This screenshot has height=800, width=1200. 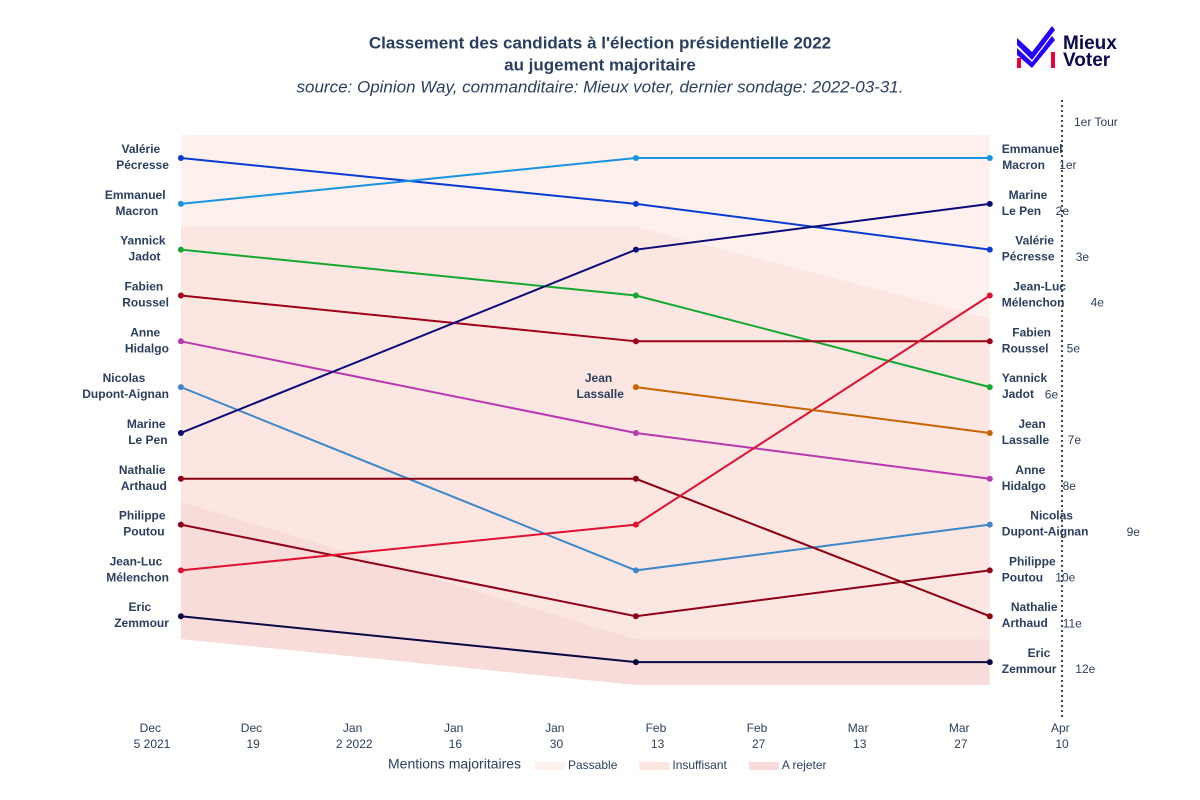 What do you see at coordinates (1087, 60) in the screenshot?
I see `logo-text: Voter` at bounding box center [1087, 60].